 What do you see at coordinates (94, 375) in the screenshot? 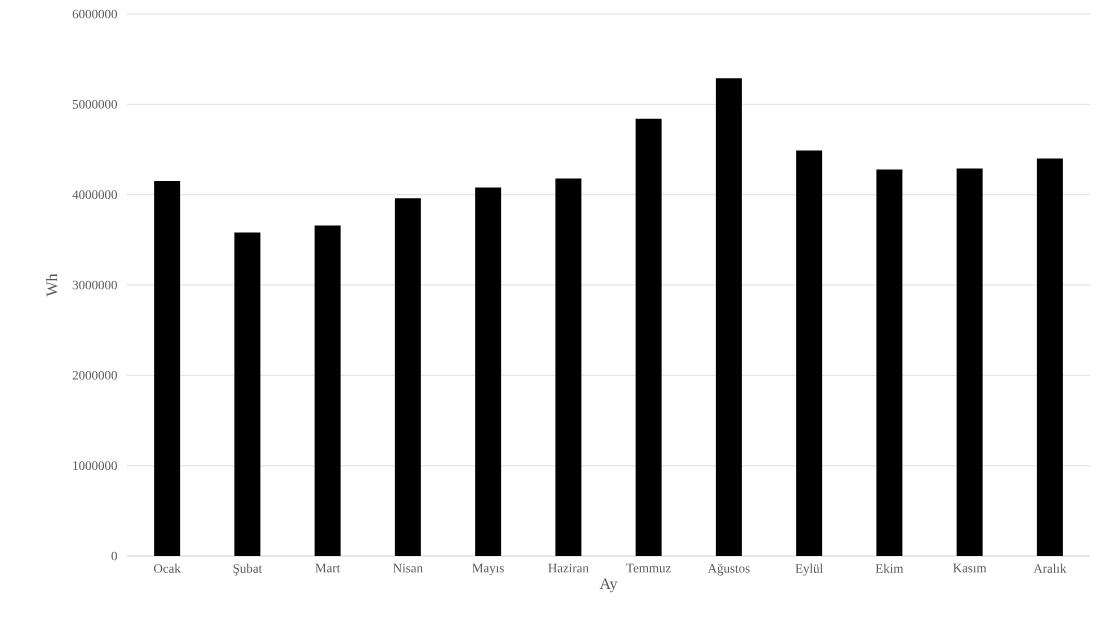
I see `y-tick-label: 2000000` at bounding box center [94, 375].